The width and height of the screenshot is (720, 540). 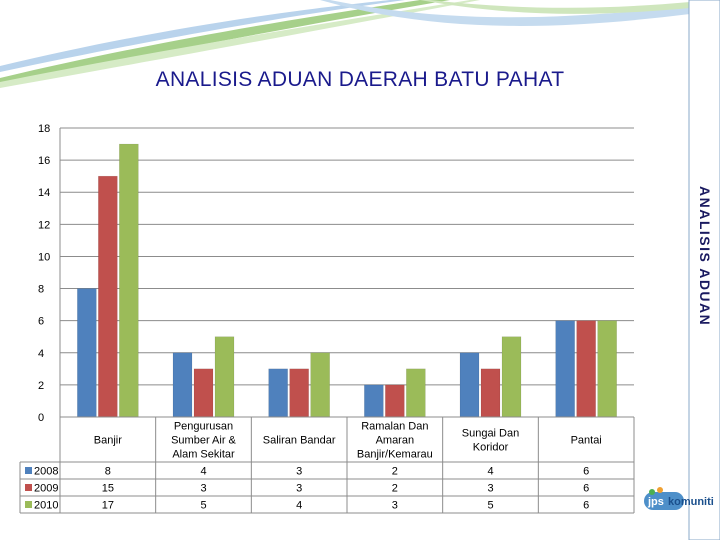 I want to click on y-tick-label: 0, so click(x=41, y=418).